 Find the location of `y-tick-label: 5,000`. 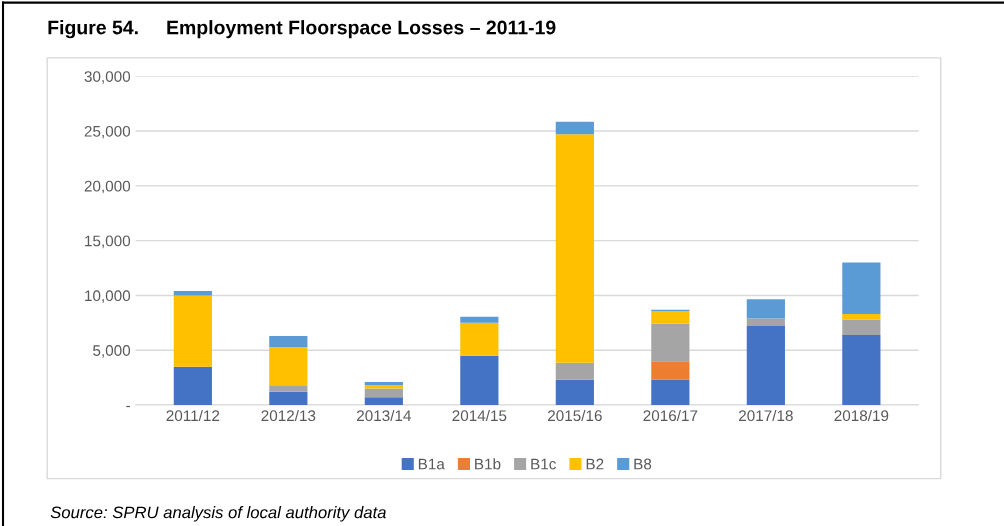

y-tick-label: 5,000 is located at coordinates (112, 351).